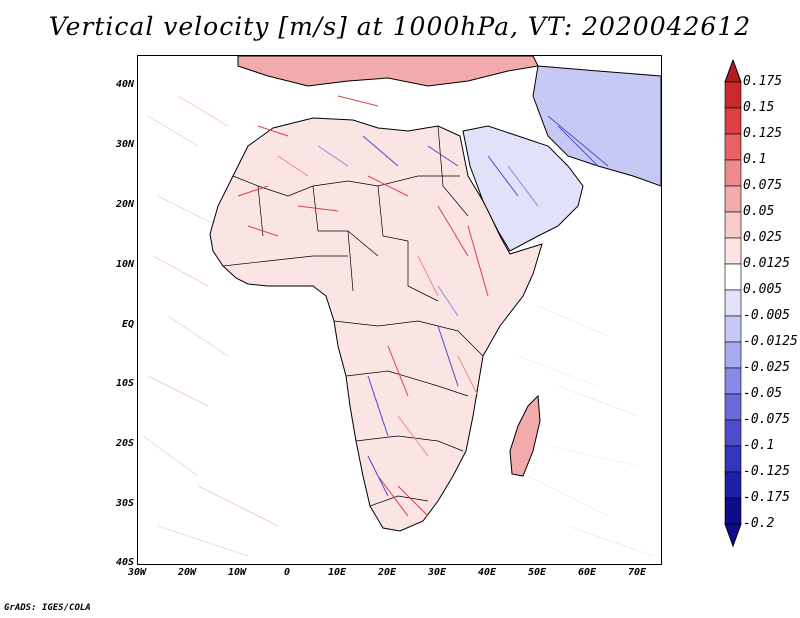 This screenshot has height=618, width=800. What do you see at coordinates (537, 572) in the screenshot?
I see `lon-label-50e: 50E` at bounding box center [537, 572].